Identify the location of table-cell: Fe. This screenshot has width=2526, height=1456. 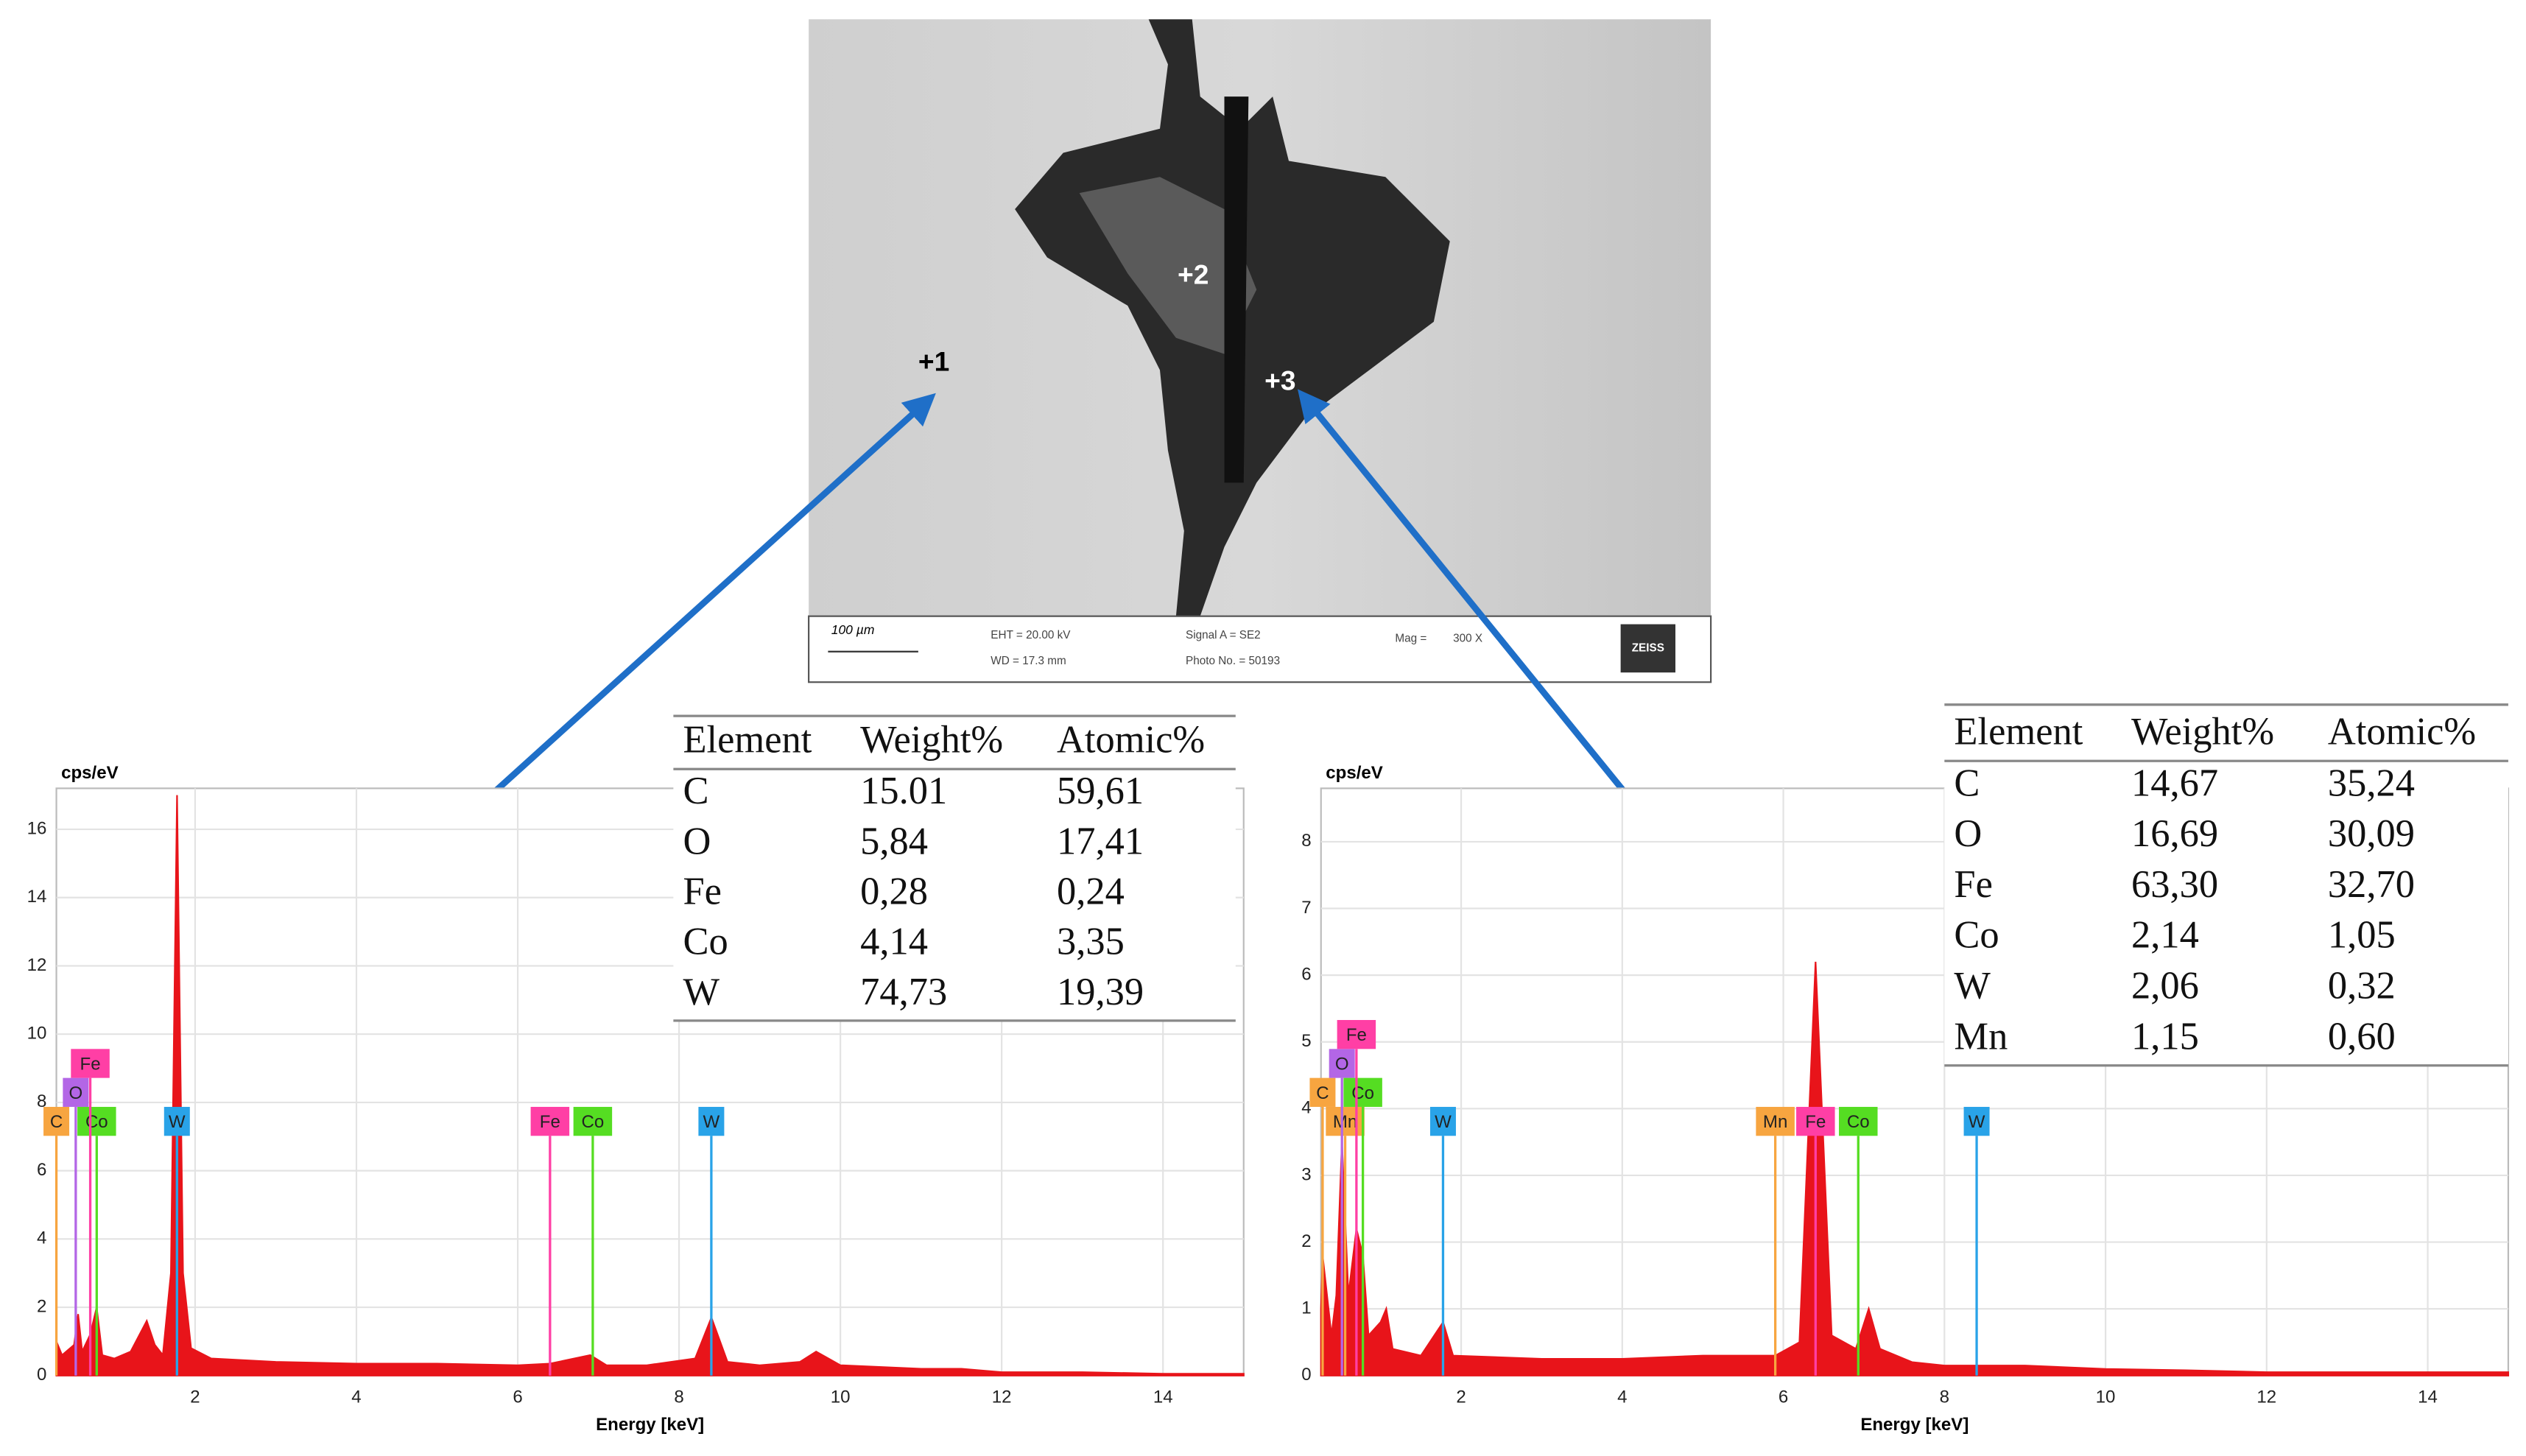
(702, 892).